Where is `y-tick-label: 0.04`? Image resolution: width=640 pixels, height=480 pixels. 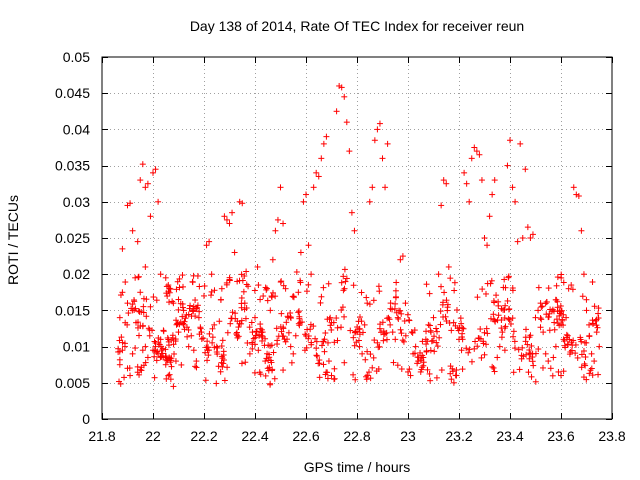
y-tick-label: 0.04 is located at coordinates (76, 129).